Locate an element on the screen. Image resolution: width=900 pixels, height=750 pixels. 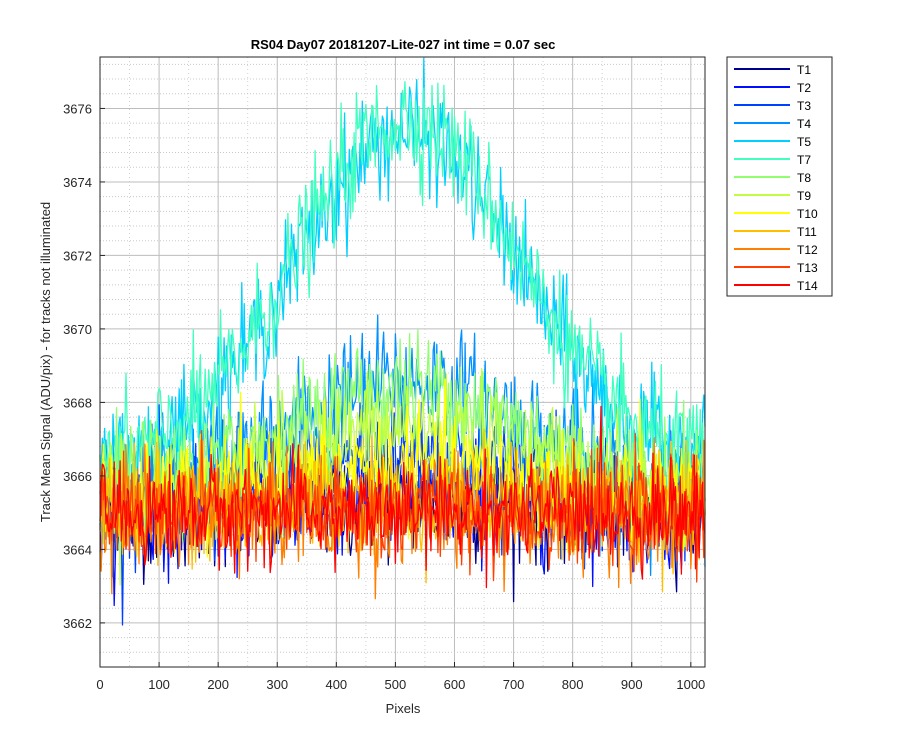
x-tick-label-4: 400 is located at coordinates (336, 684).